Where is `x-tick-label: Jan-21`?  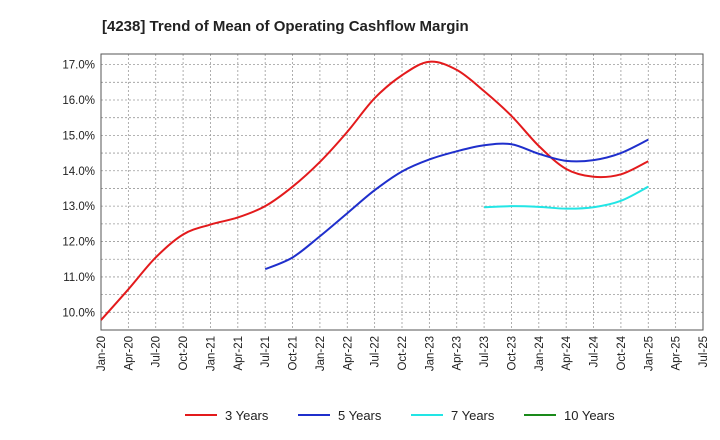 x-tick-label: Jan-21 is located at coordinates (211, 353).